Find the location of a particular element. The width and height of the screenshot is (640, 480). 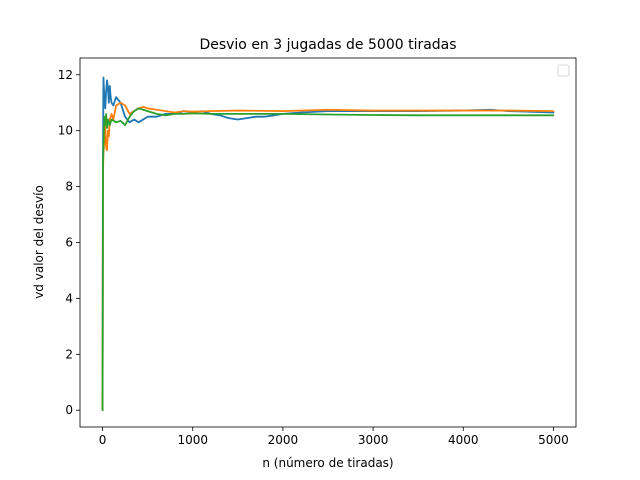

y-tick-label: 0 is located at coordinates (69, 410).